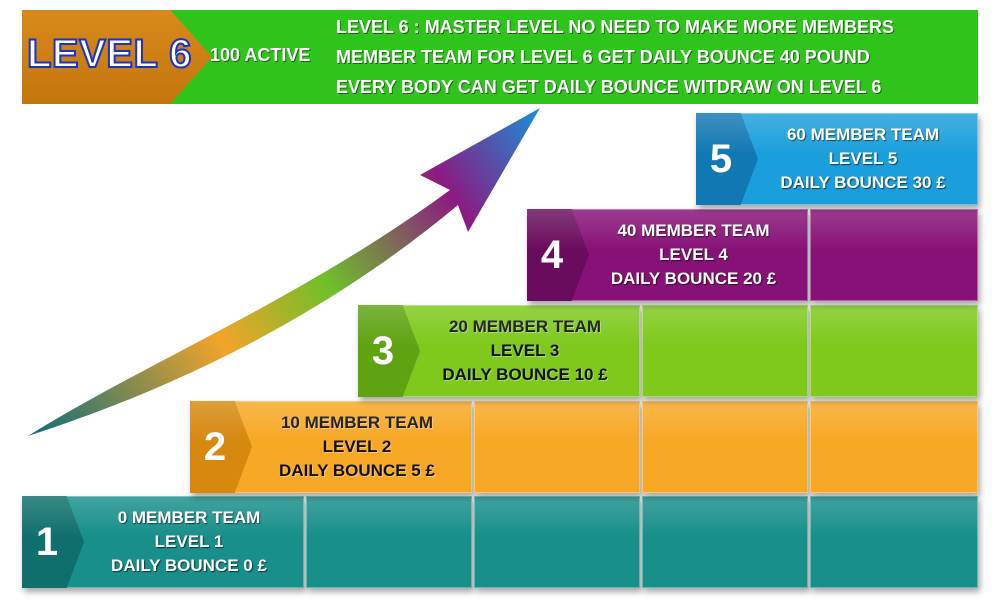 Image resolution: width=999 pixels, height=600 pixels. I want to click on level-6-title: LEVEL 6, so click(109, 54).